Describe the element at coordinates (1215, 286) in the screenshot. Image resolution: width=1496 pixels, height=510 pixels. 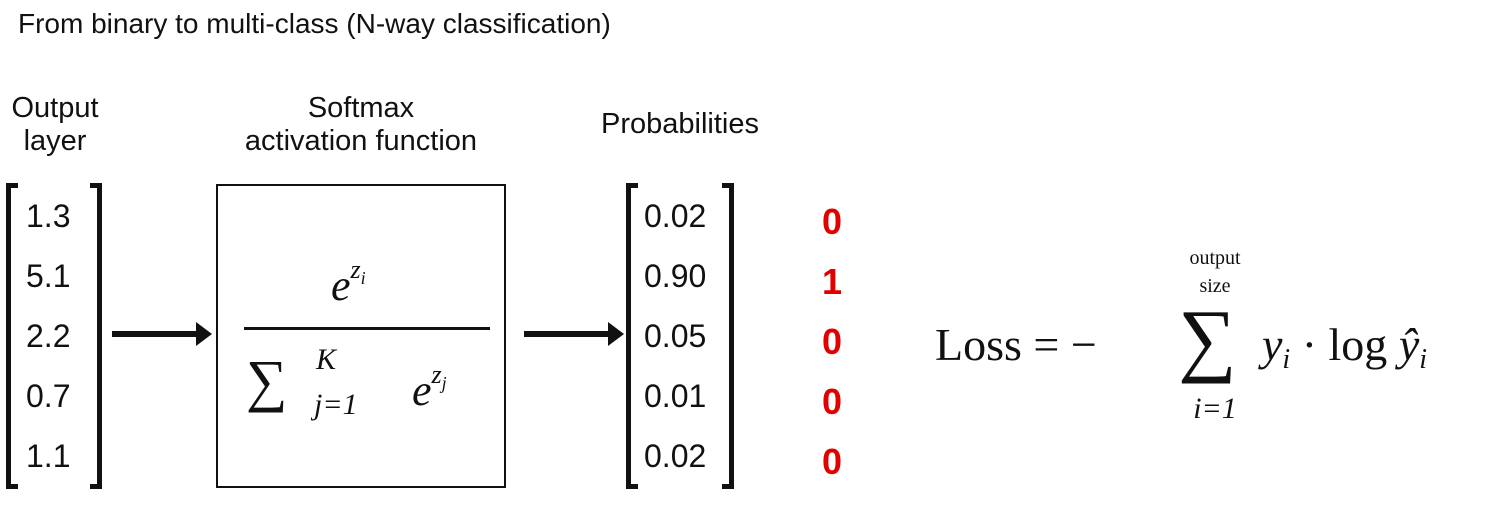
I see `loss-upper-line-2: size` at that location.